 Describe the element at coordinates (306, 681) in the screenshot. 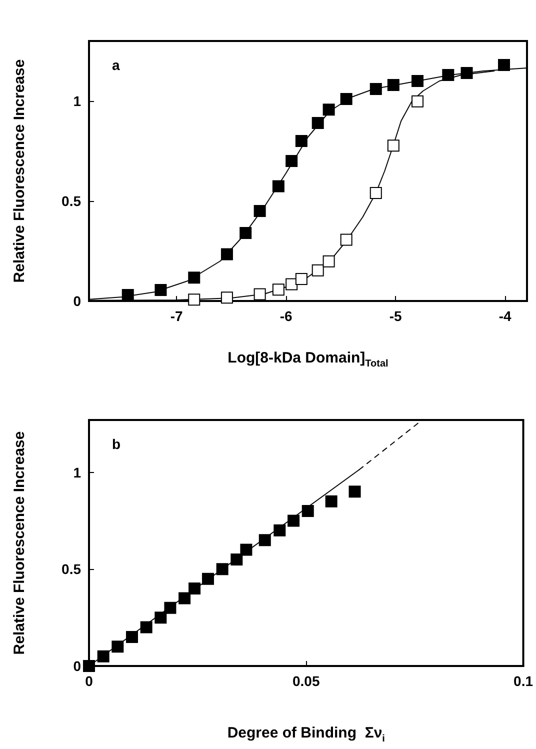

I see `x-tick-label: 0.05` at that location.